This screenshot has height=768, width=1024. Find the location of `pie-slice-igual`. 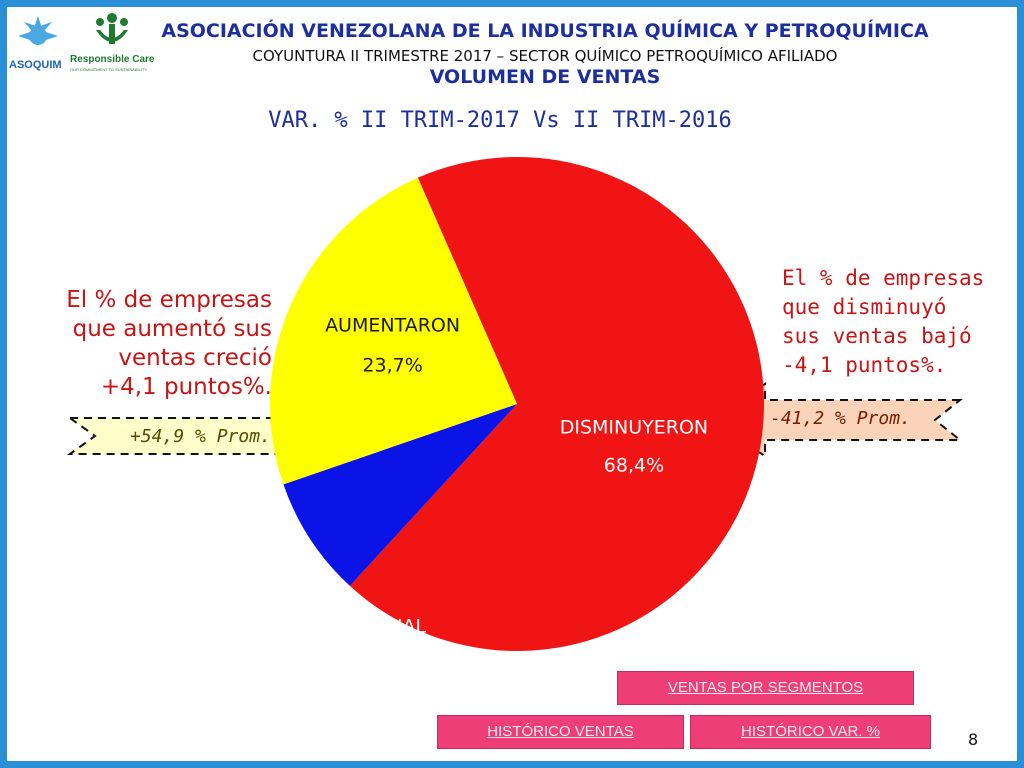

pie-slice-igual is located at coordinates (400, 495).